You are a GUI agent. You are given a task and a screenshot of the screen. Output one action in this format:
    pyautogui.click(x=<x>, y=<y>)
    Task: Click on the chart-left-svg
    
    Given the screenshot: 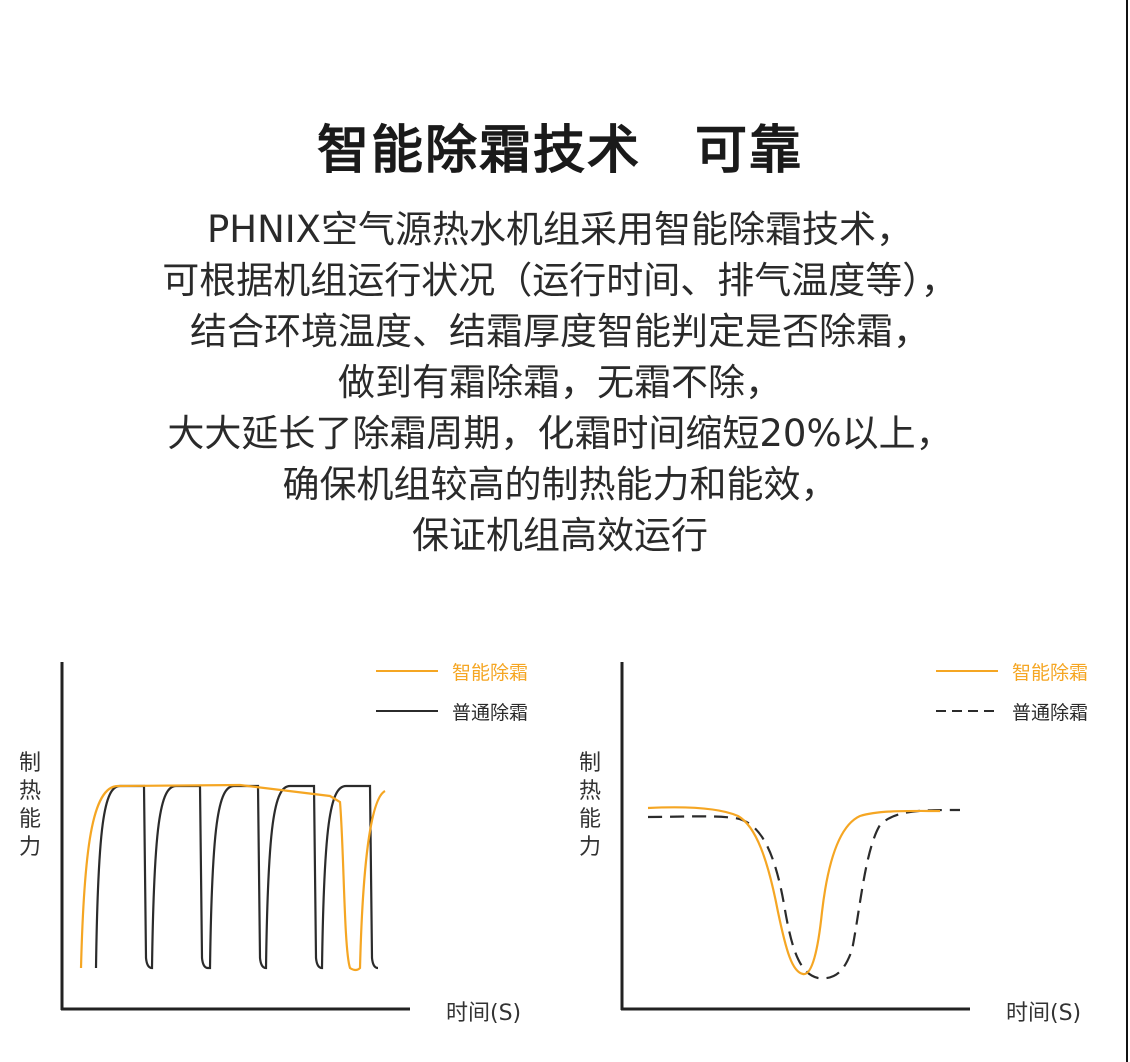 What is the action you would take?
    pyautogui.click(x=235, y=836)
    